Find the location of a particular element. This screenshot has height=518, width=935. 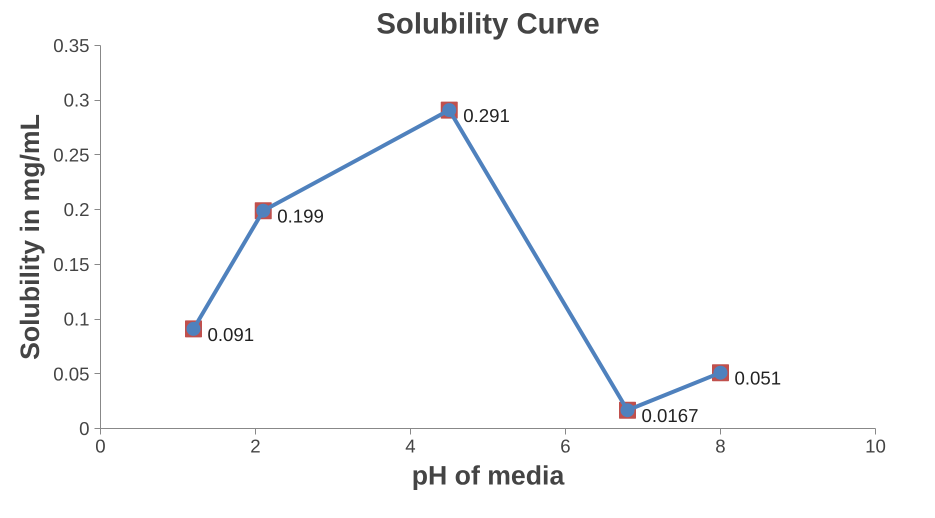

data-label: 0.051 is located at coordinates (758, 378).